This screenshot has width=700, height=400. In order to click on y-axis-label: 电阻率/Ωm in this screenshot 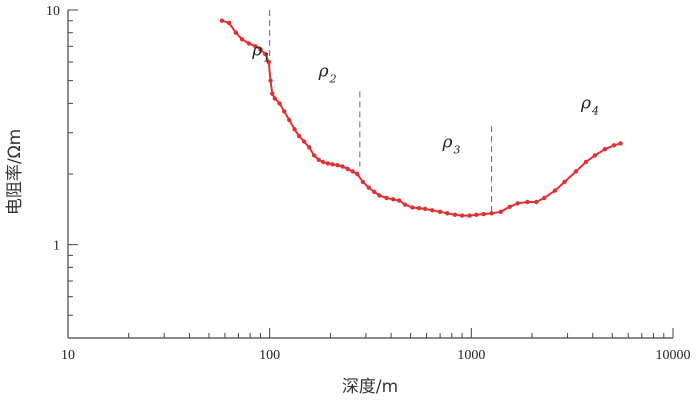, I will do `click(15, 172)`.